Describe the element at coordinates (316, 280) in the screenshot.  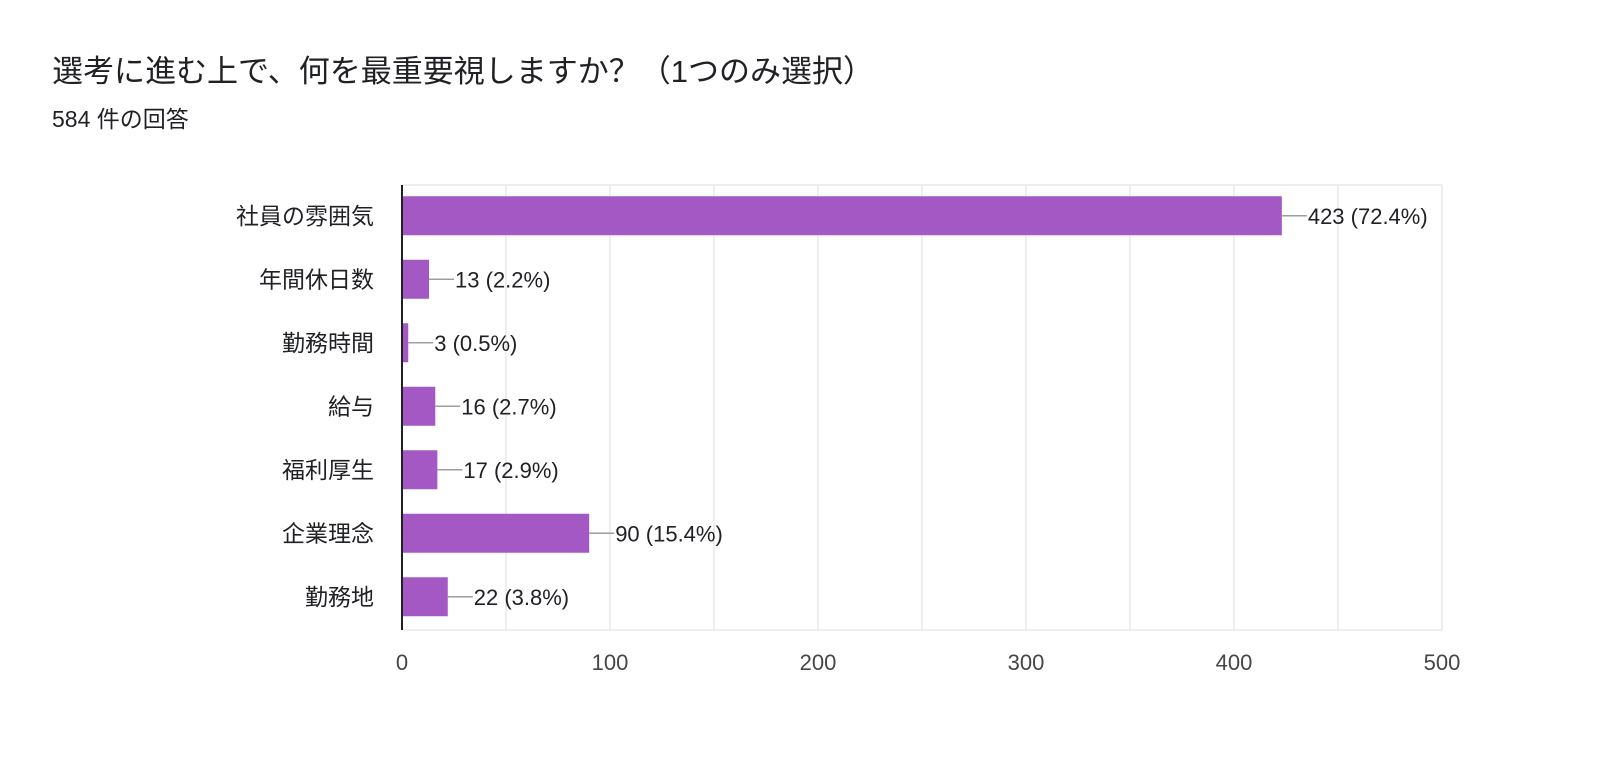
I see `category-label: 年間休日数` at that location.